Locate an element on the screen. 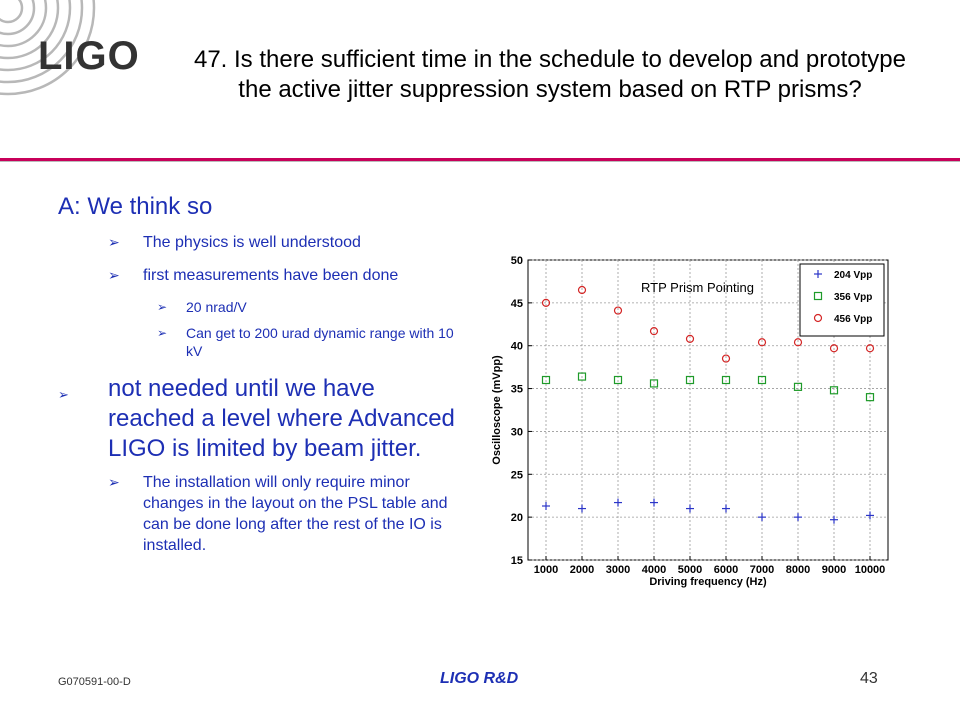  legend-label: 204 Vpp is located at coordinates (853, 275).